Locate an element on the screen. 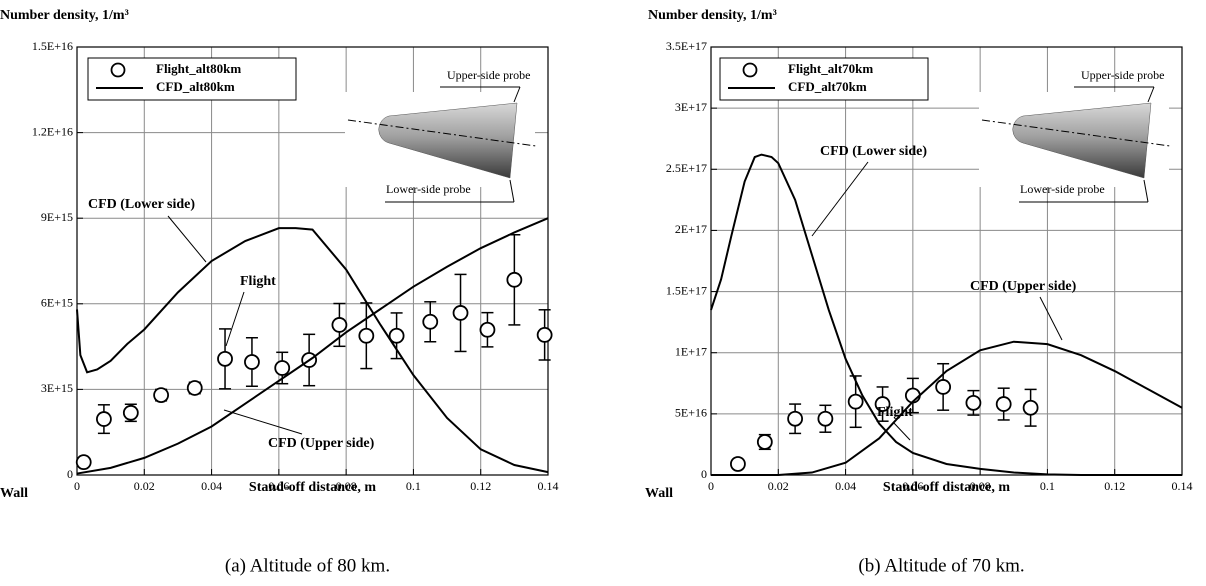  y-tick-label: 6E+15 is located at coordinates (57, 303).